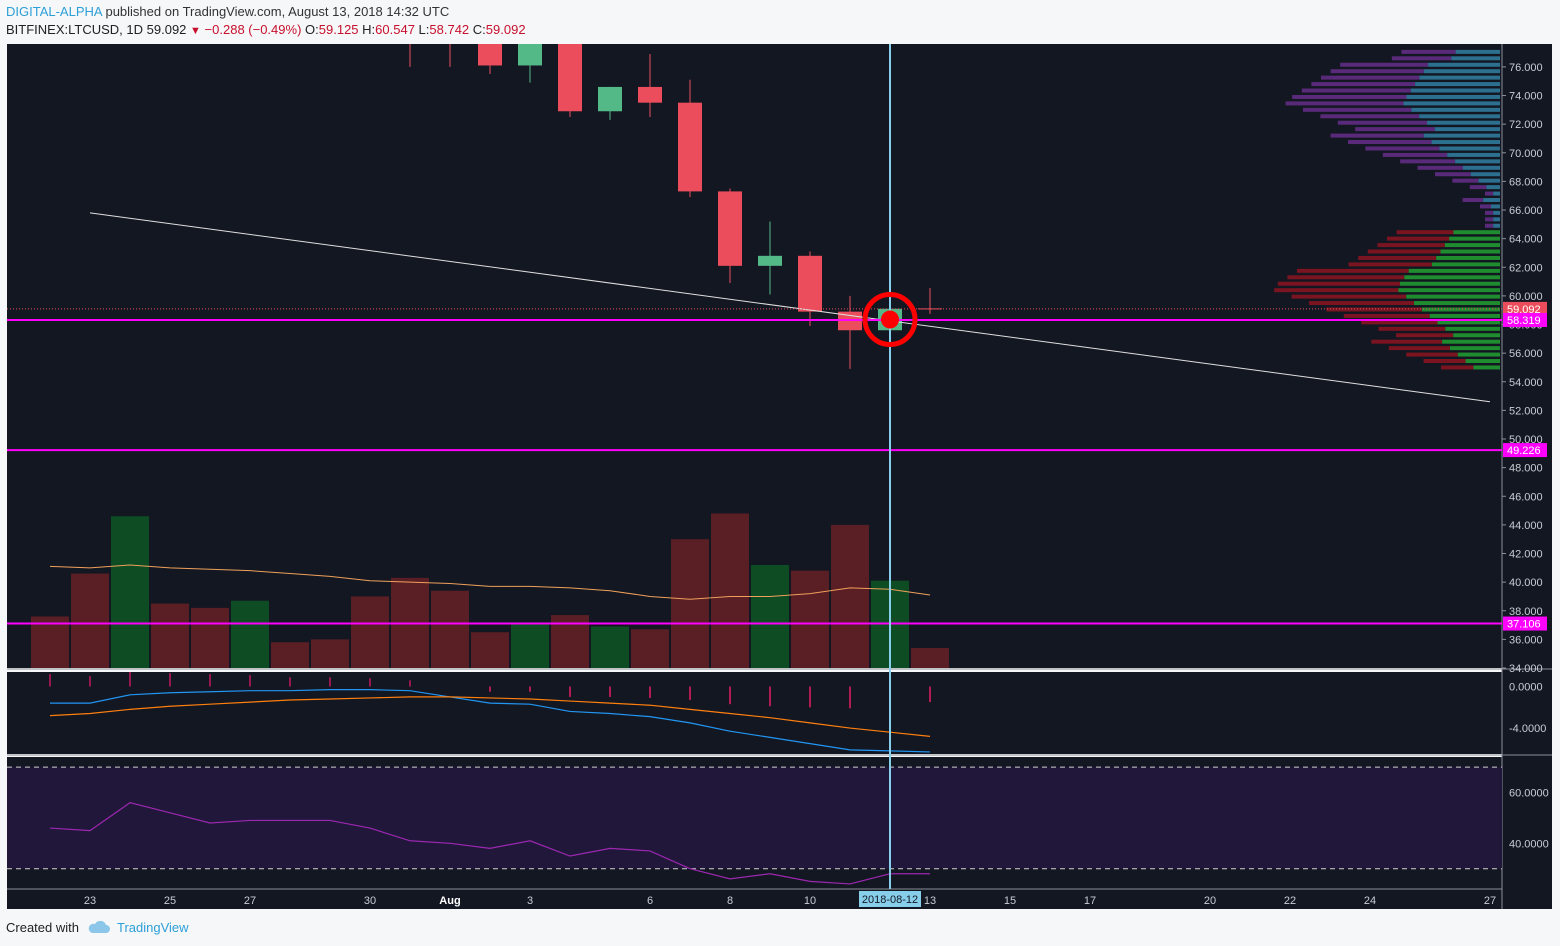 The image size is (1560, 946). What do you see at coordinates (505, 29) in the screenshot?
I see `close-value: 59.092` at bounding box center [505, 29].